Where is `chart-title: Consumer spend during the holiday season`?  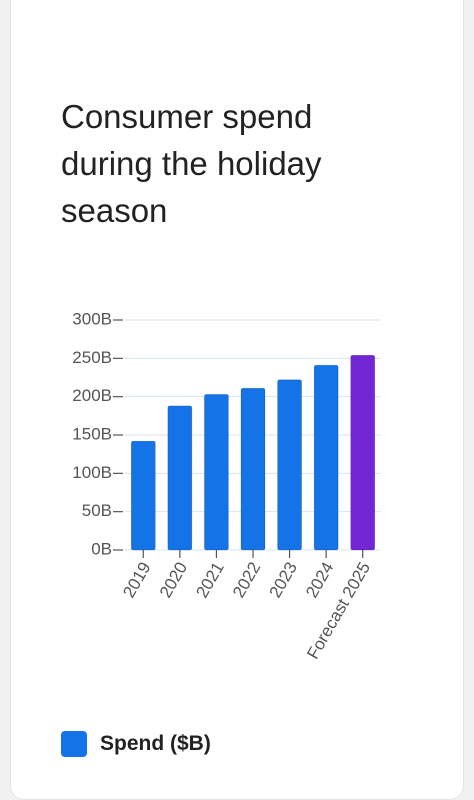 chart-title: Consumer spend during the holiday season is located at coordinates (191, 163).